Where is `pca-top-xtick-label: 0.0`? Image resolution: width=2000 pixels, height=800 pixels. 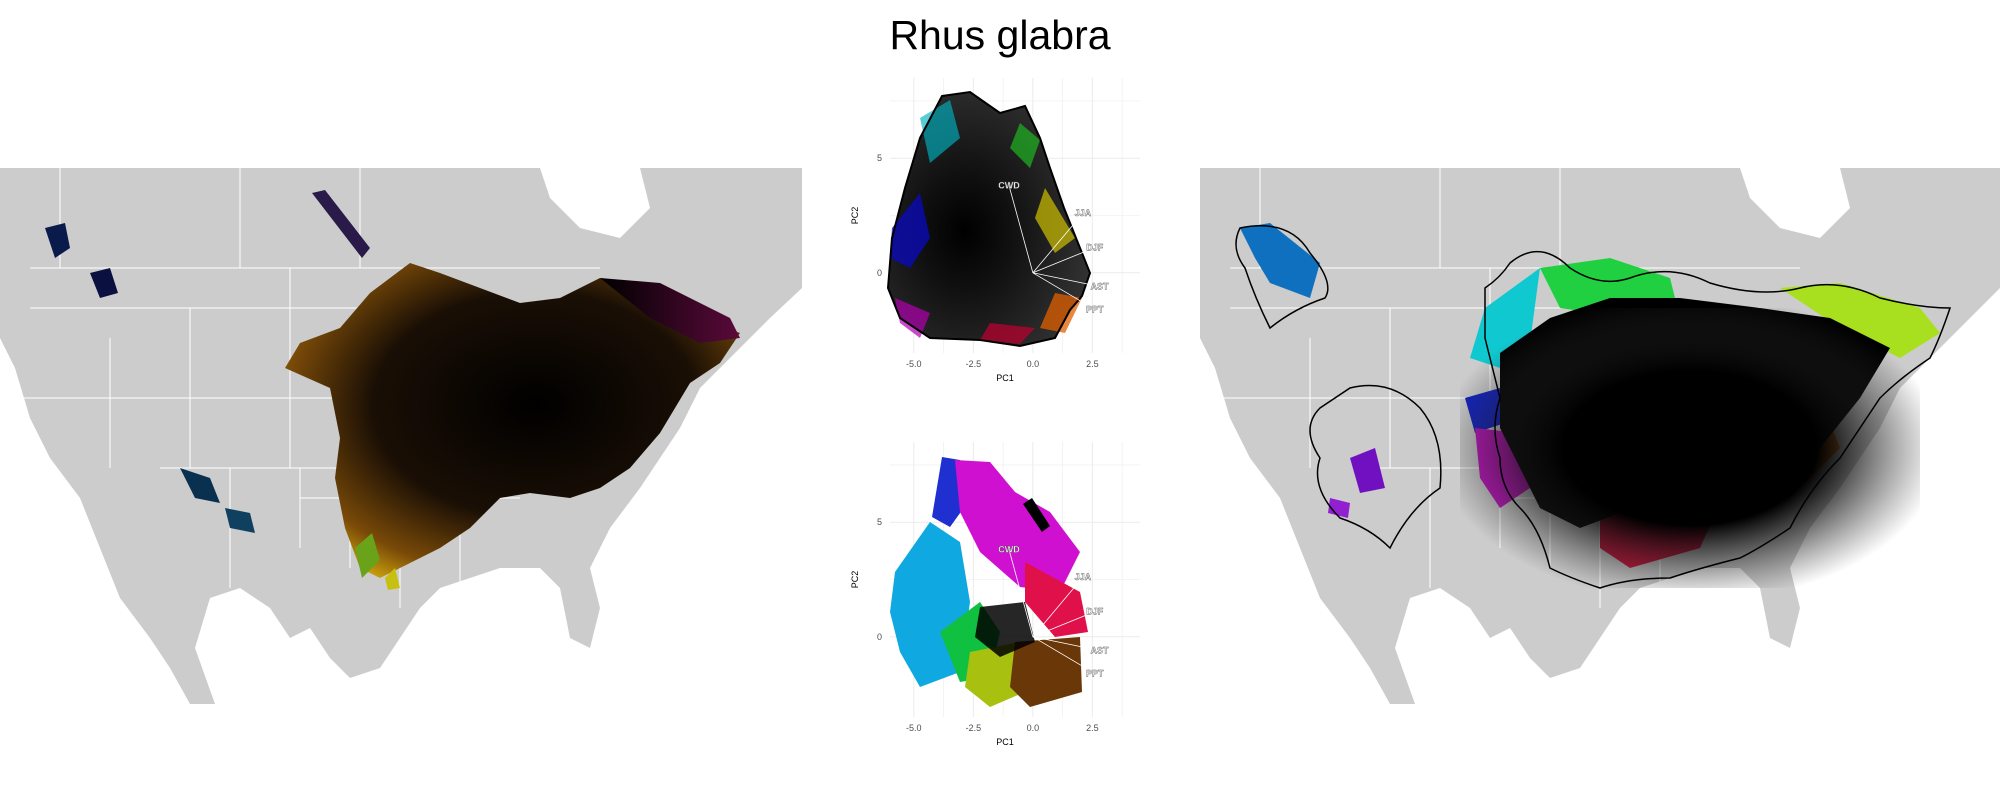 pca-top-xtick-label: 0.0 is located at coordinates (1033, 364).